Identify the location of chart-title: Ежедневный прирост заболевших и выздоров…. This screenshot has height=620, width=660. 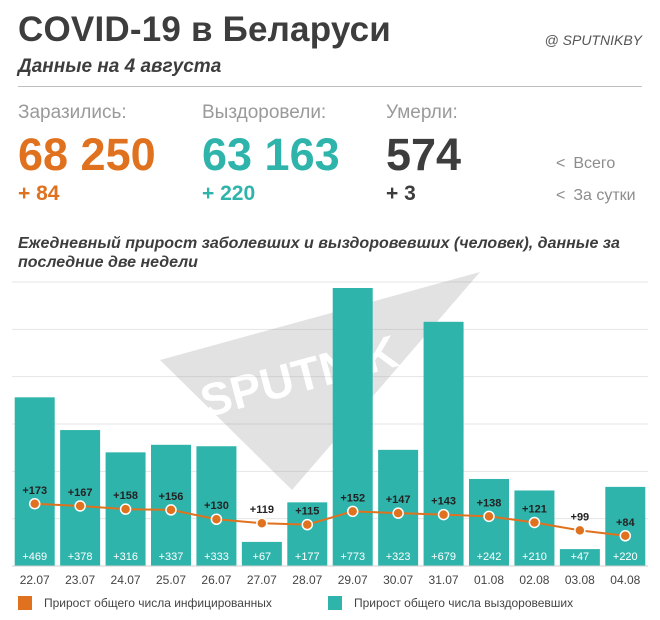
(319, 253).